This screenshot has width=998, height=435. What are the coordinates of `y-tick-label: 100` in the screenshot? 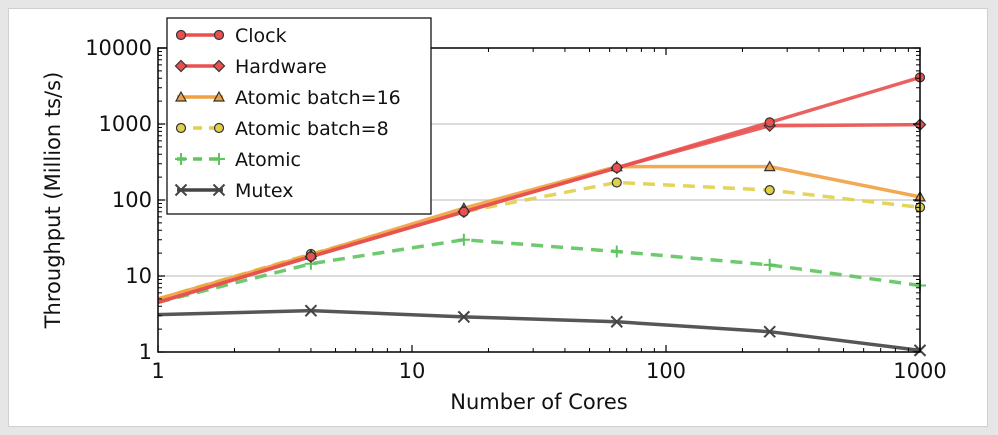 It's located at (132, 200).